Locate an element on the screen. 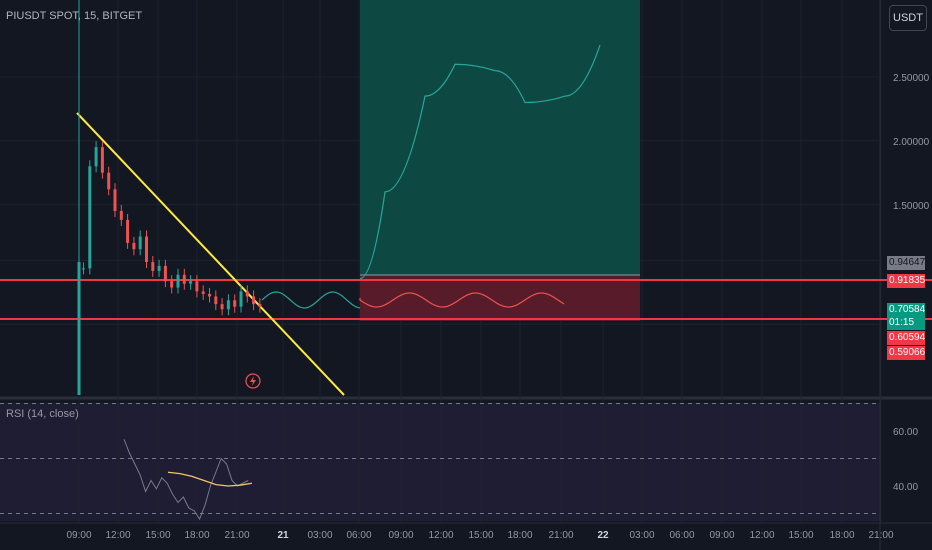 Image resolution: width=932 pixels, height=550 pixels. rsi-axis-tick: 40.00 is located at coordinates (905, 487).